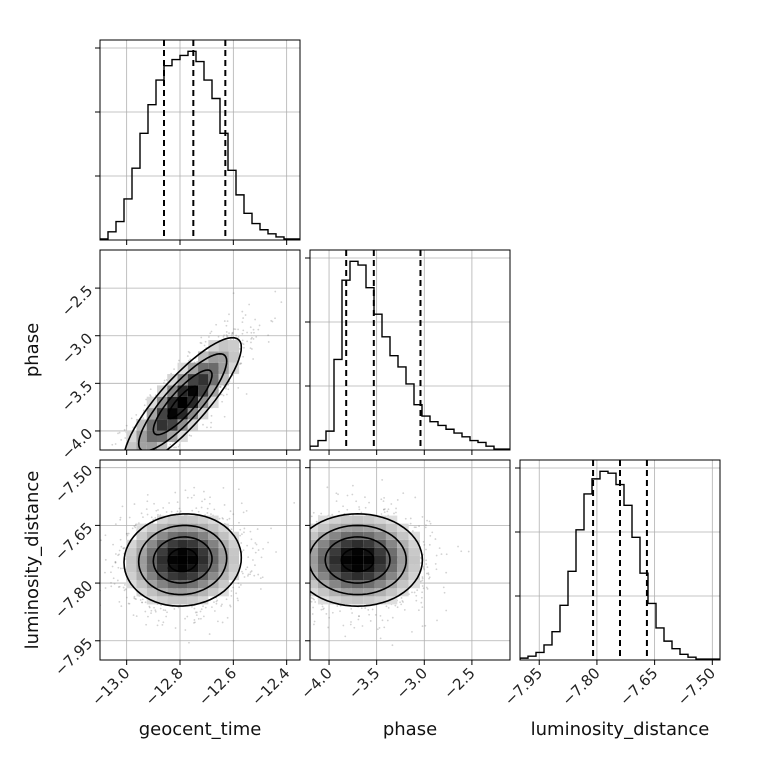 The width and height of the screenshot is (760, 760). What do you see at coordinates (217, 686) in the screenshot?
I see `x-tick-label: −12.6` at bounding box center [217, 686].